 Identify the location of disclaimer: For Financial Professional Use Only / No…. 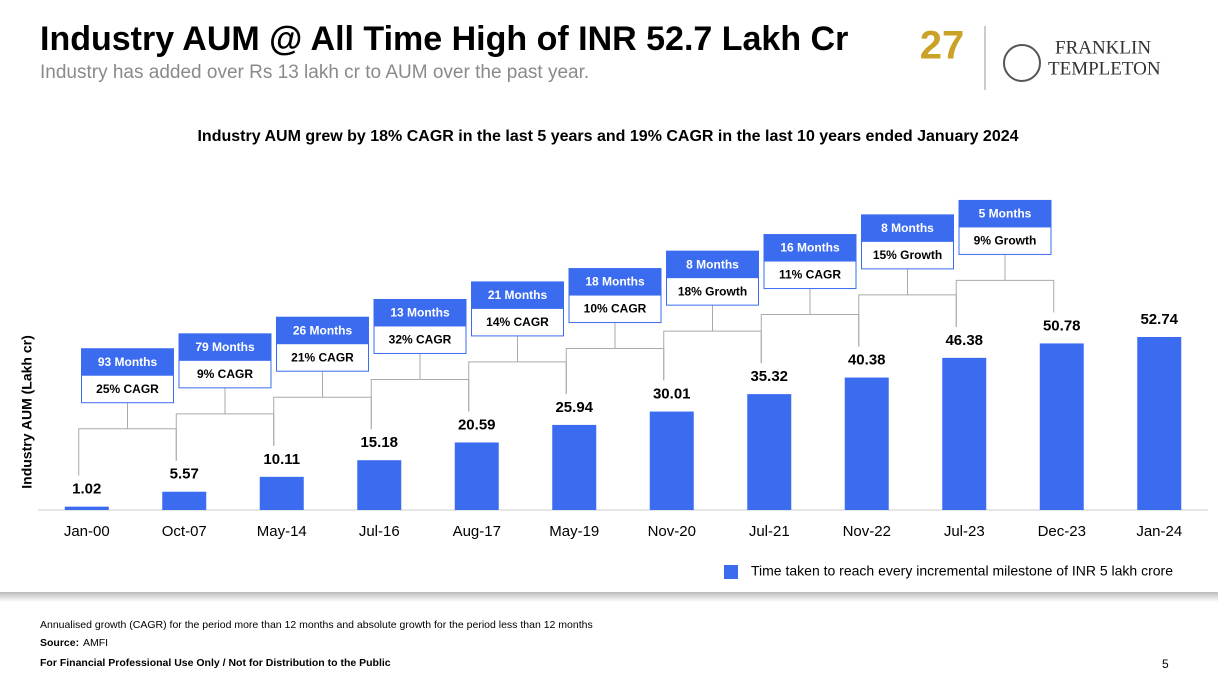
(215, 663).